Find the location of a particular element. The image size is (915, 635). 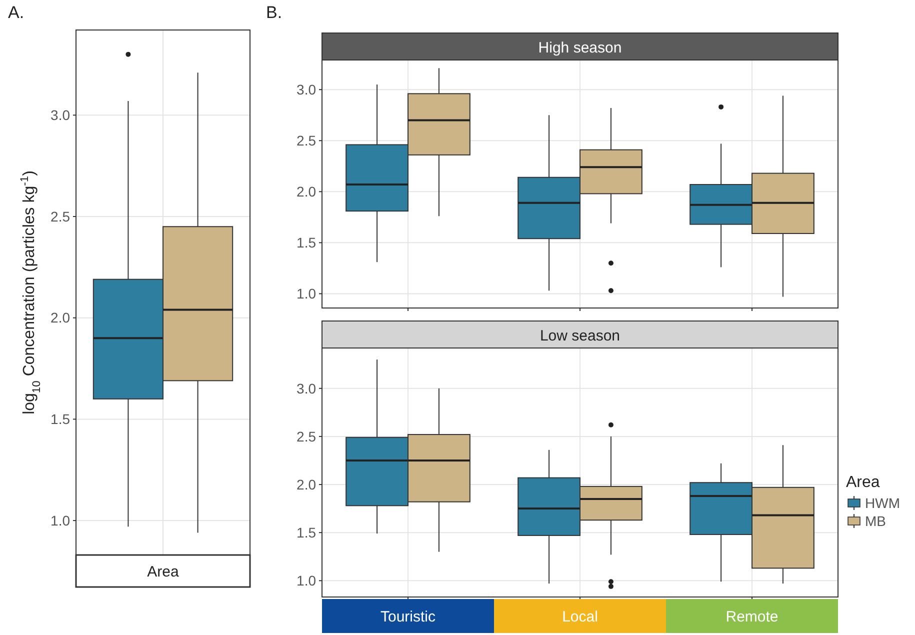

legend-label: HWM is located at coordinates (882, 502).